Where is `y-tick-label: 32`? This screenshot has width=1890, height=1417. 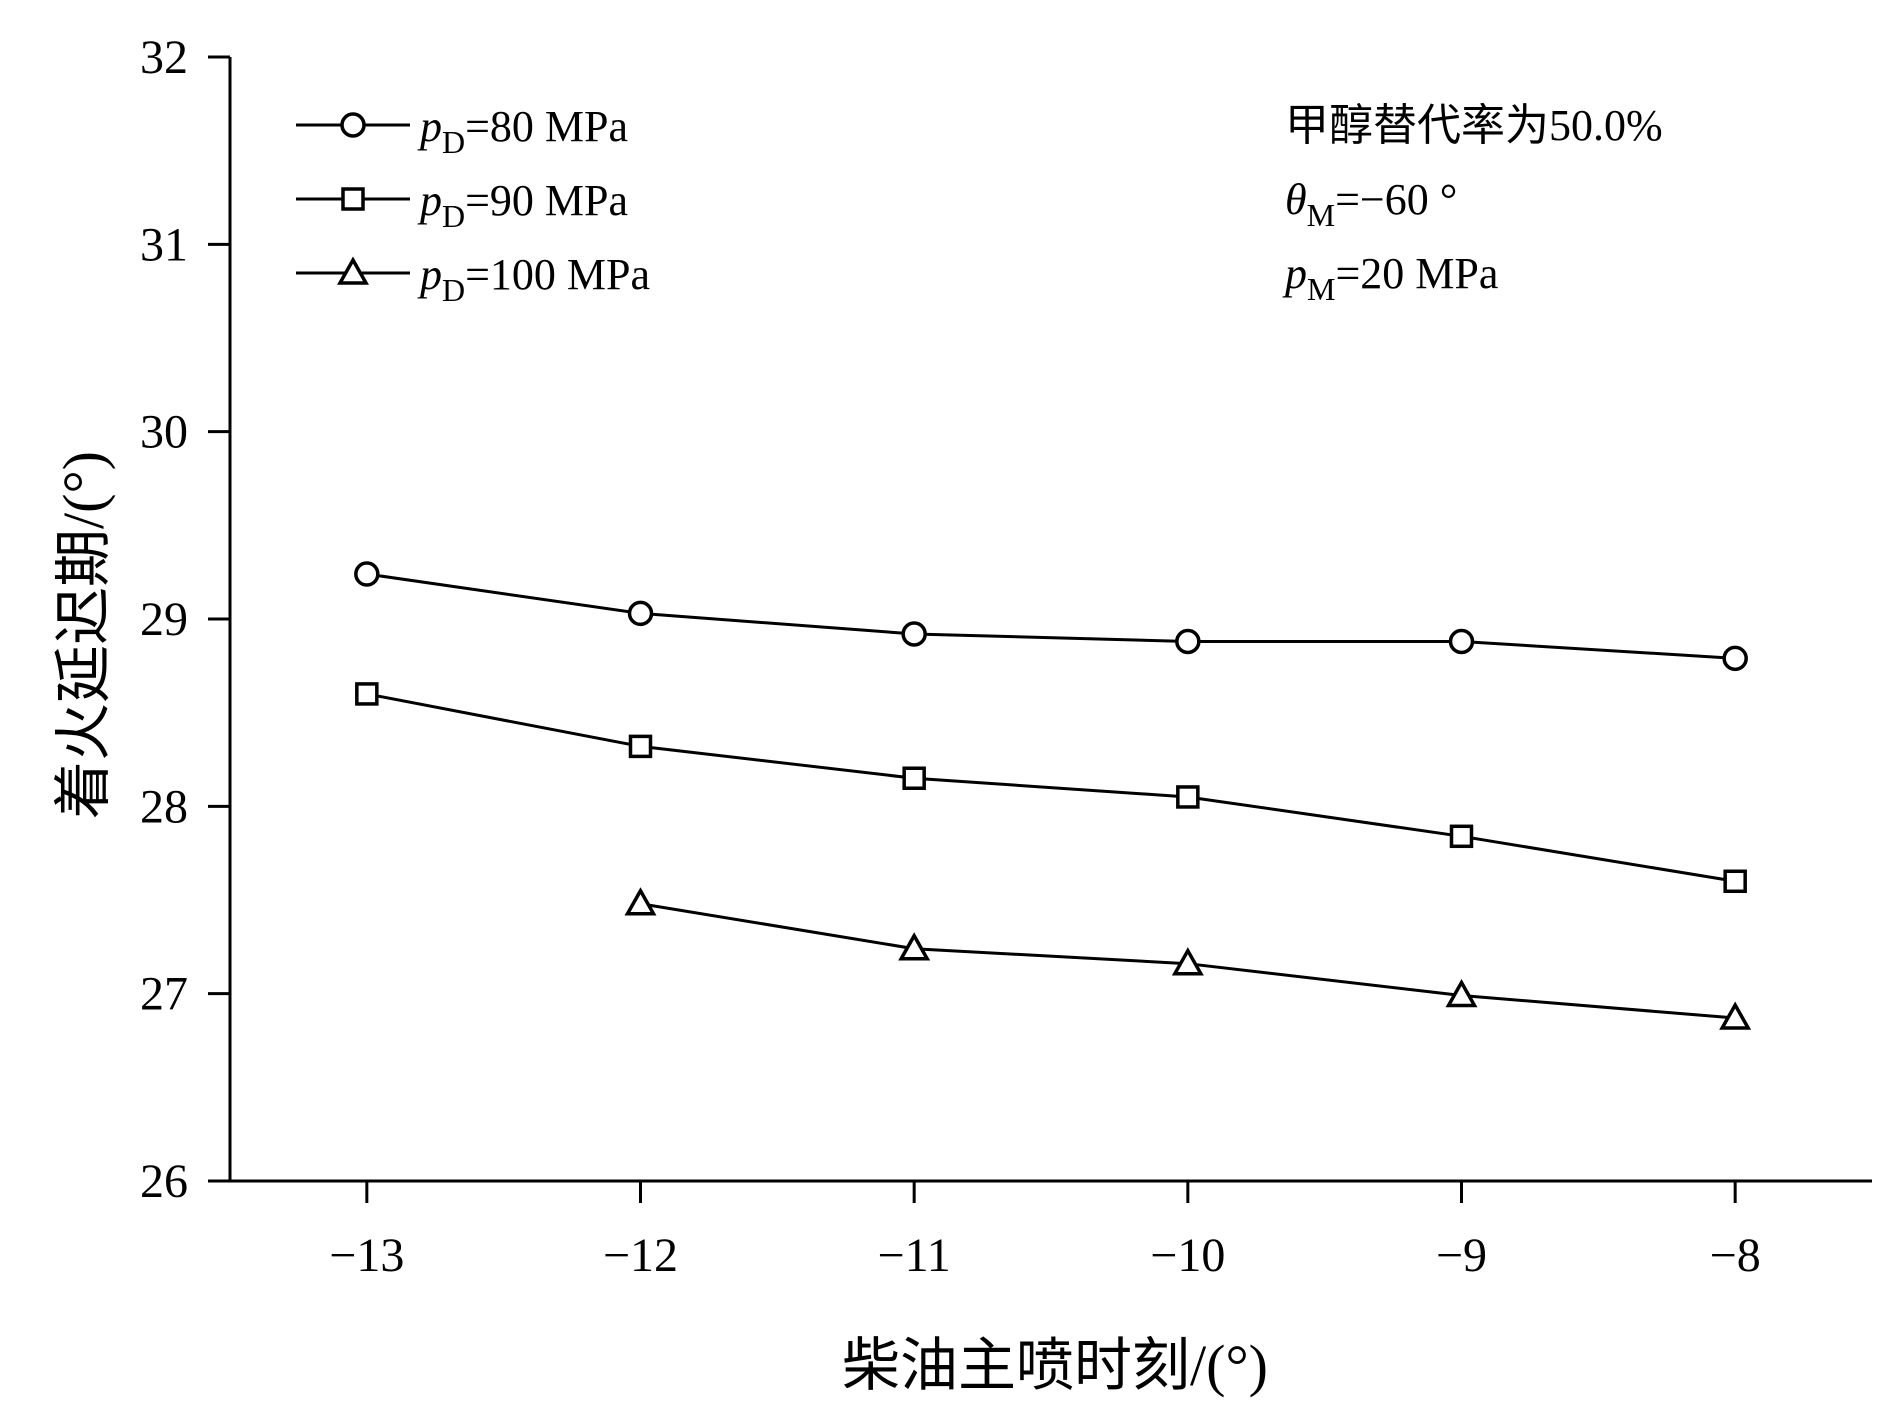 y-tick-label: 32 is located at coordinates (164, 57).